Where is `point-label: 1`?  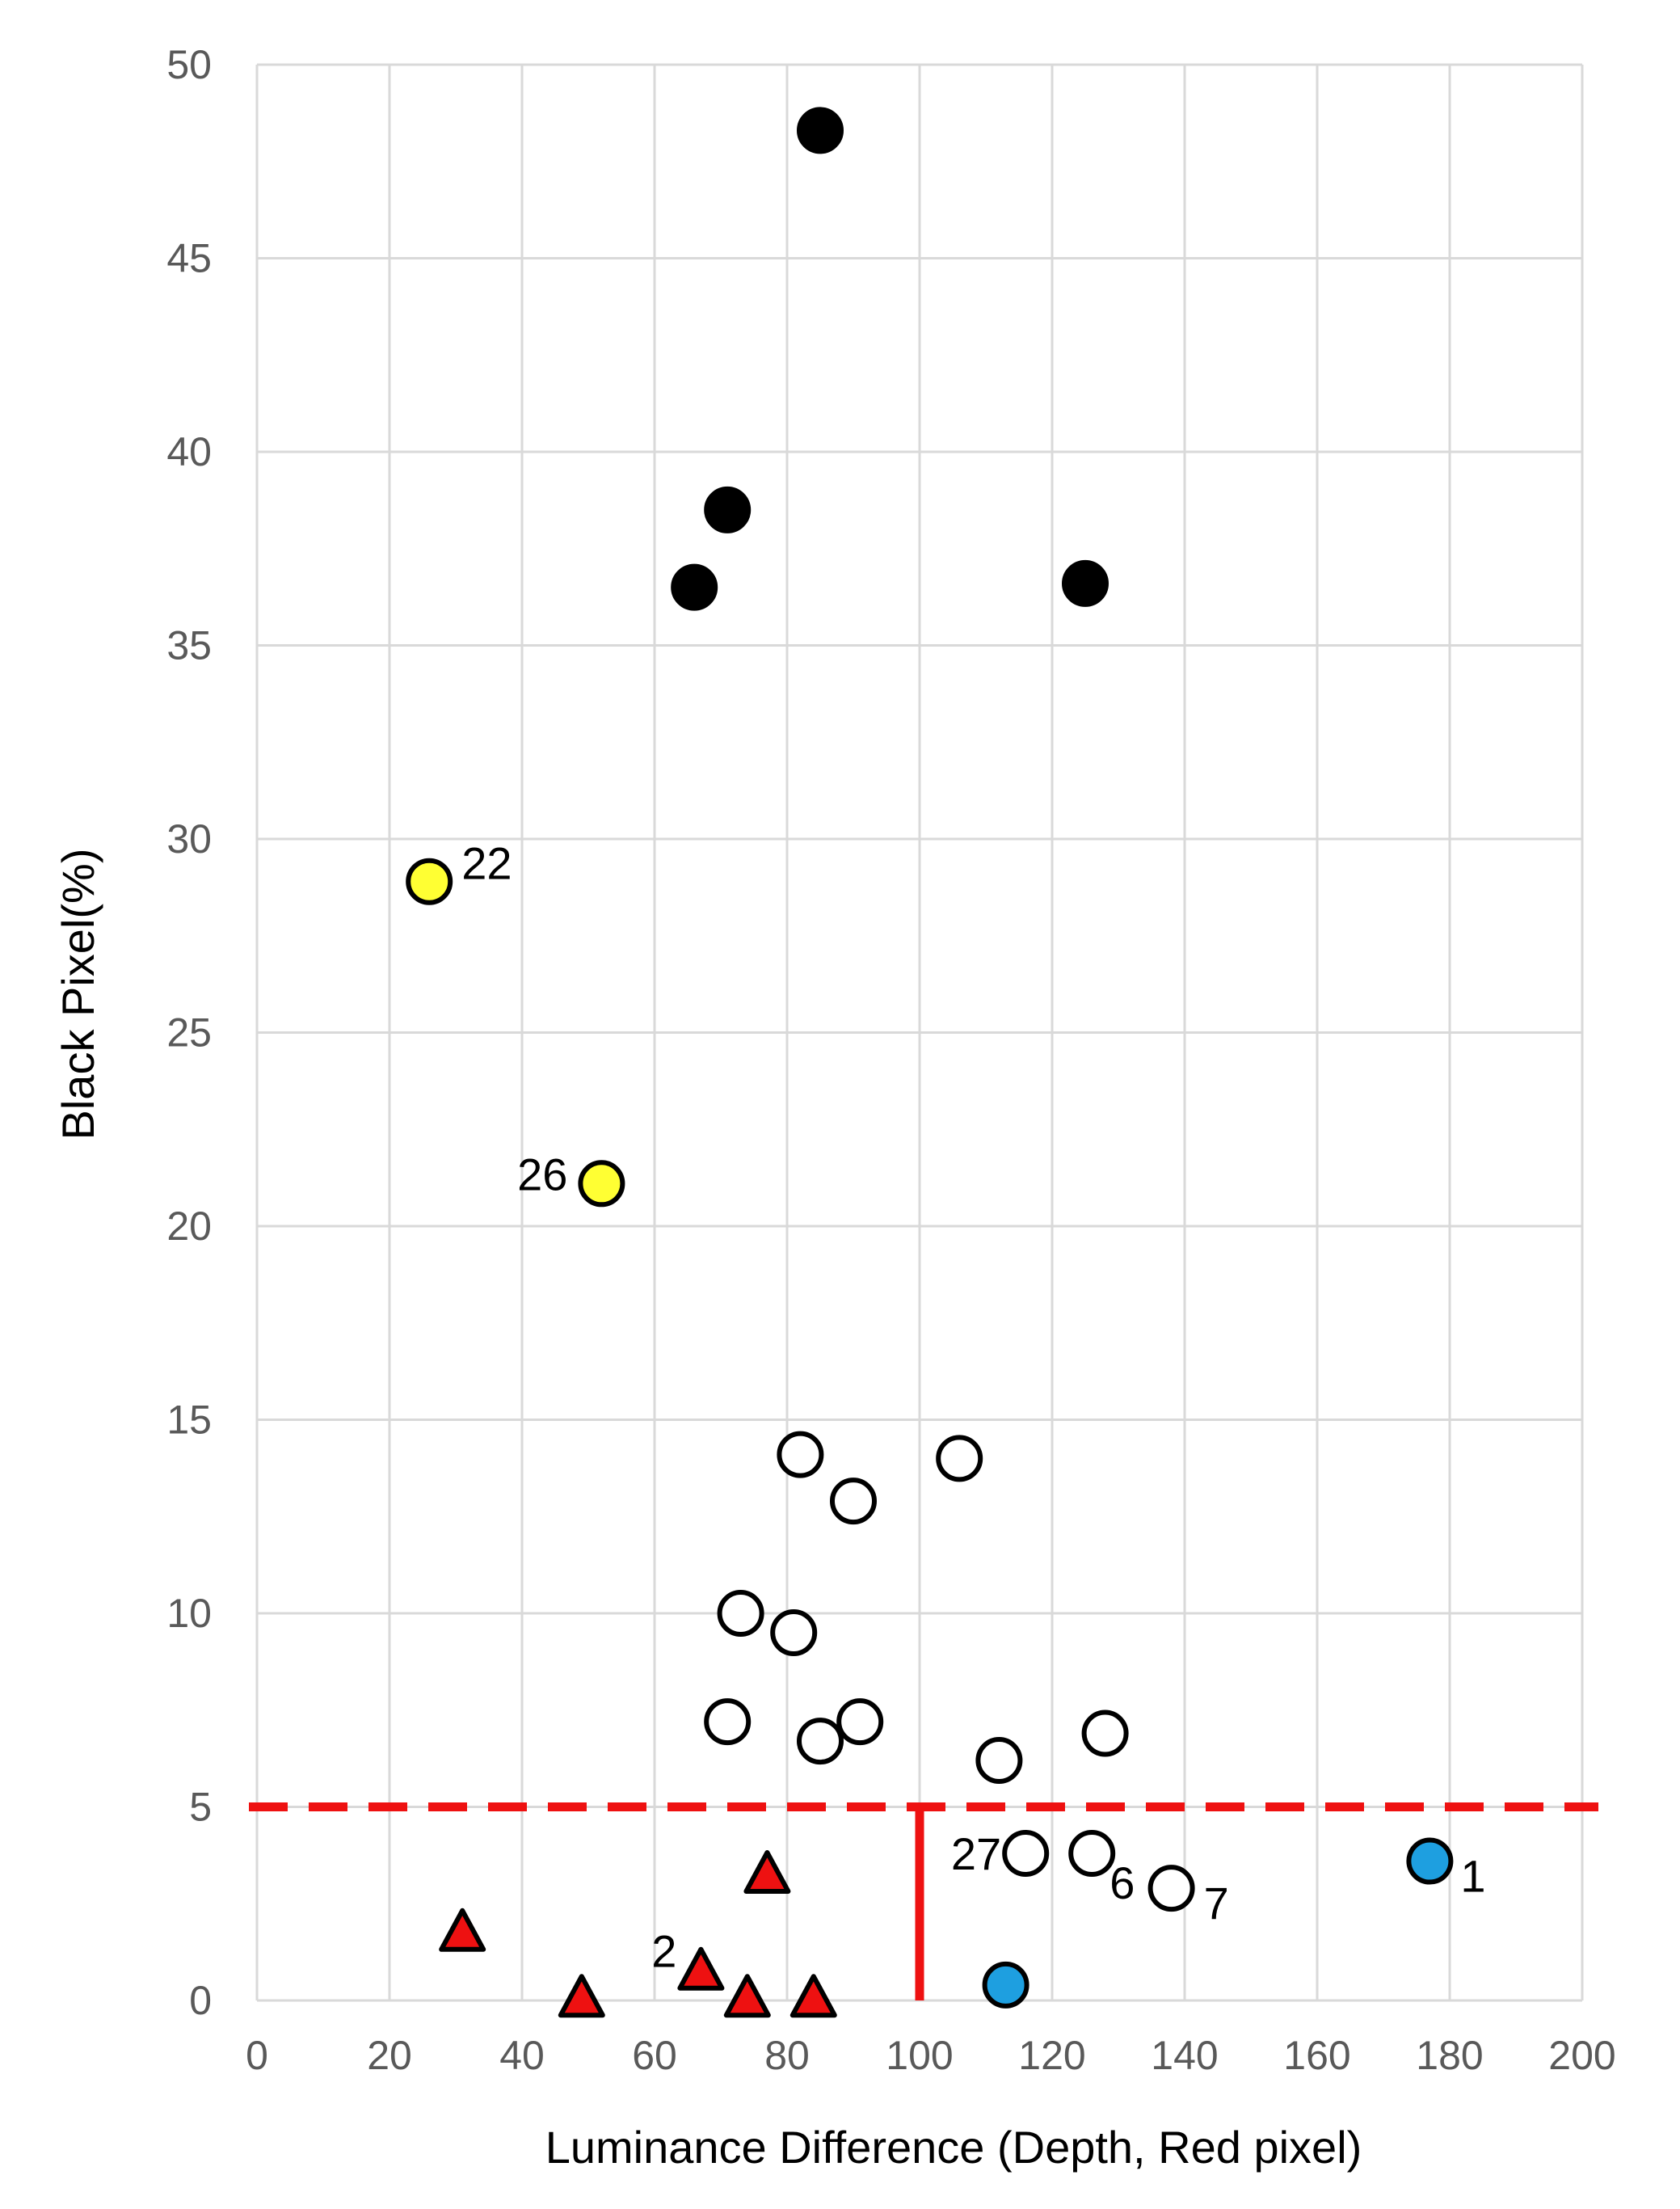
point-label: 1 is located at coordinates (1472, 1876).